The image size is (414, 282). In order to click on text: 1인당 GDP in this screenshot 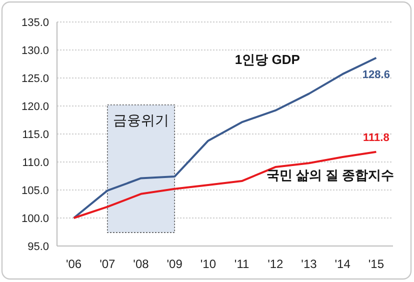, I will do `click(267, 59)`.